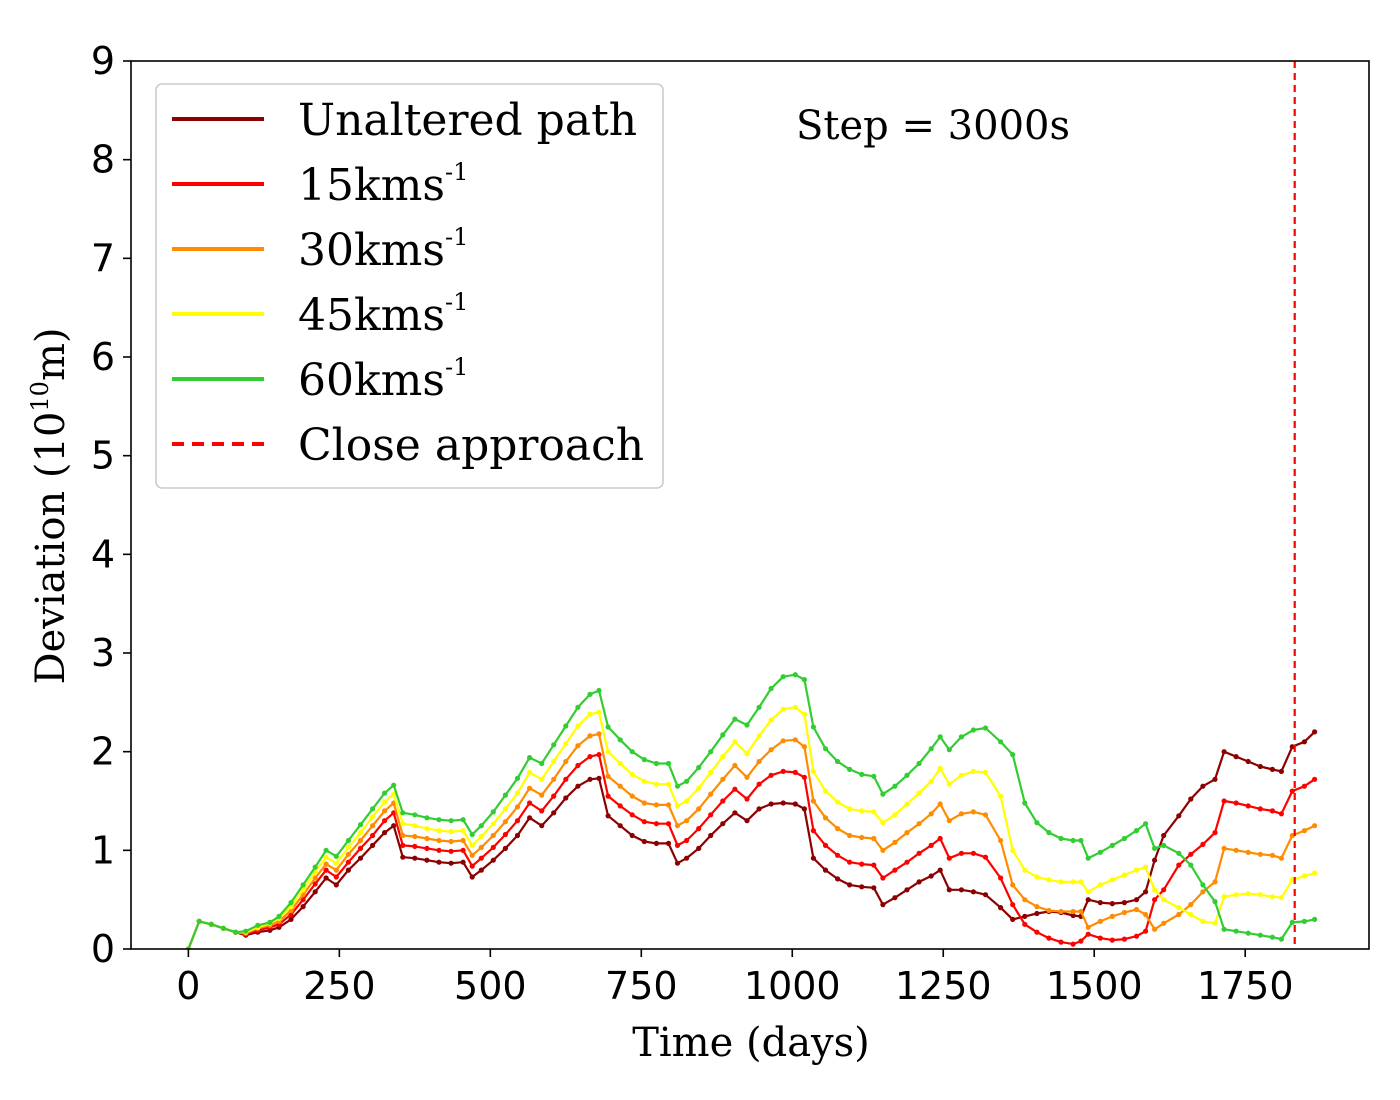 The height and width of the screenshot is (1100, 1400). I want to click on legend-label-text: Close approach, so click(471, 445).